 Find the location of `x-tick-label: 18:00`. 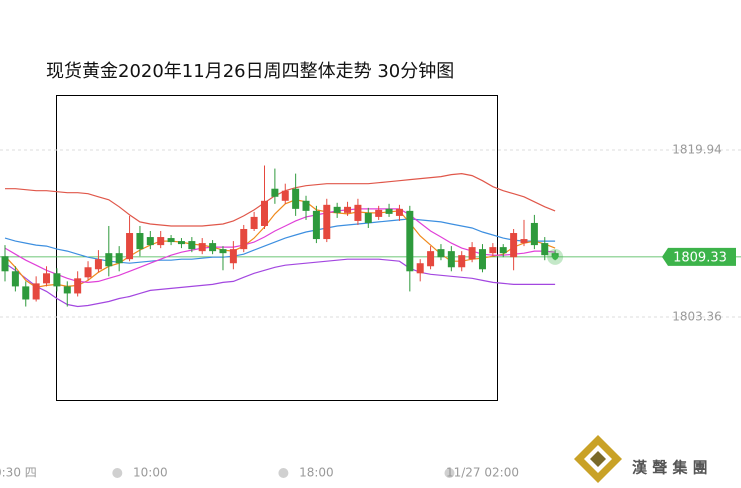

x-tick-label: 18:00 is located at coordinates (316, 473).